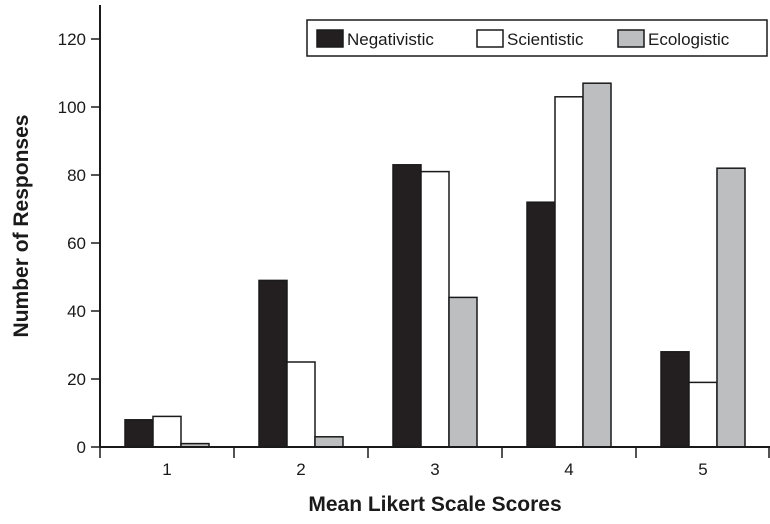 The height and width of the screenshot is (524, 770). I want to click on legend-box, so click(537, 38).